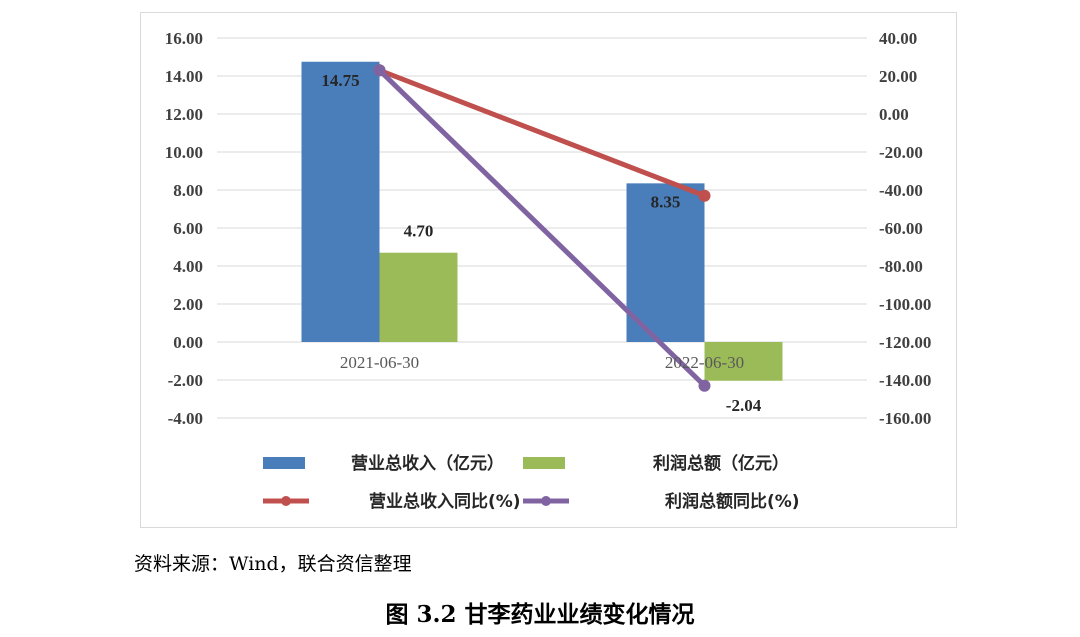 The image size is (1080, 637). I want to click on legend-revenue-yoy-label: 营业总收入同比(%), so click(445, 501).